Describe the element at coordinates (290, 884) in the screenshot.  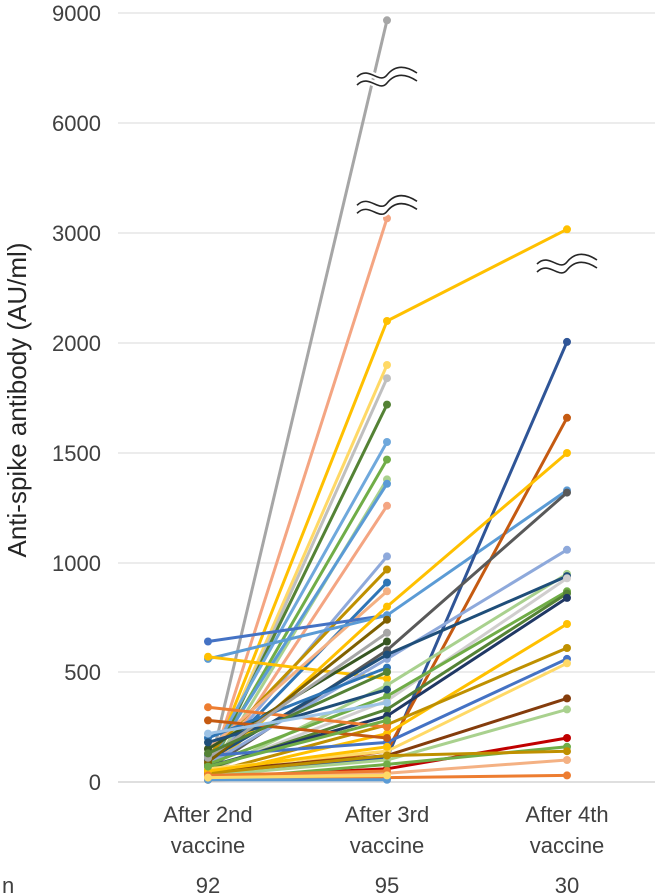
I see `n-row: n 92 95 30` at that location.